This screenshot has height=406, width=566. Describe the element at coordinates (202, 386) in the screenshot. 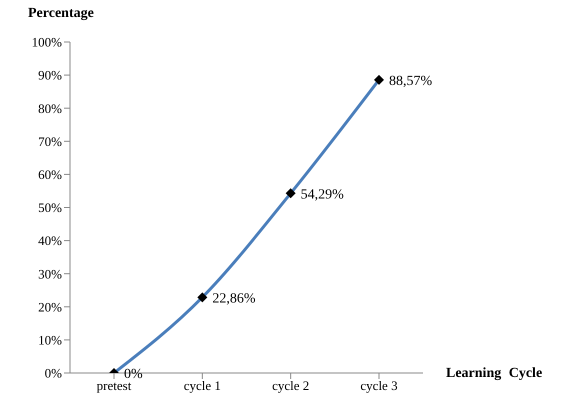

I see `x-tick-label: cycle 1` at that location.